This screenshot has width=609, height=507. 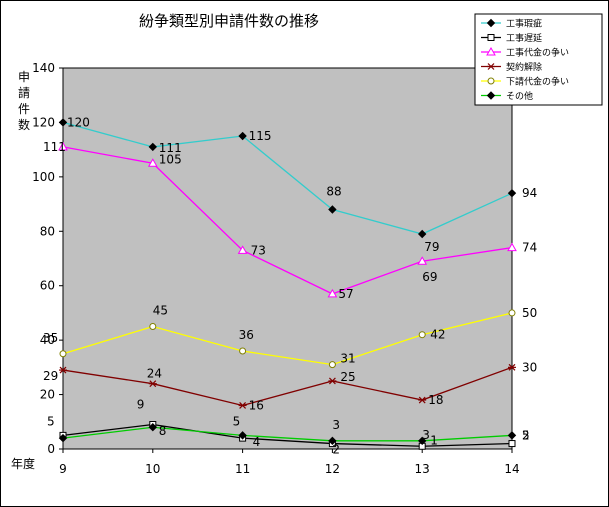 What do you see at coordinates (525, 82) in the screenshot?
I see `legend-entry: 下請代金の争い` at bounding box center [525, 82].